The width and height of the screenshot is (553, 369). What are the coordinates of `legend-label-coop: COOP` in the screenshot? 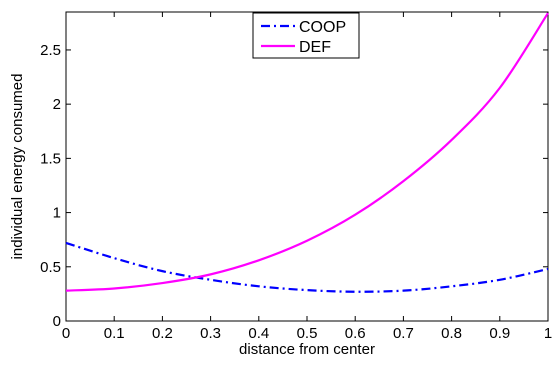 It's located at (322, 27).